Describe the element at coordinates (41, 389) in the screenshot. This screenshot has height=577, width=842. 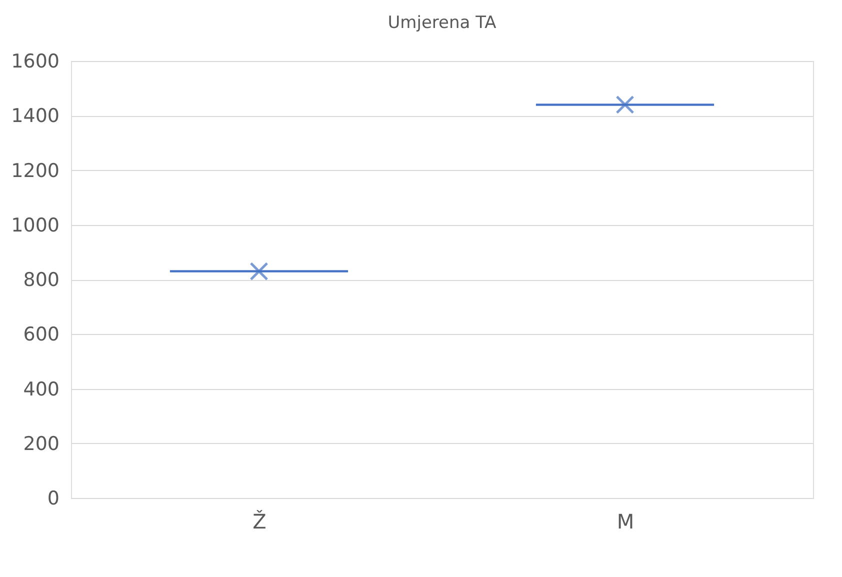
I see `y-tick-label: 400` at that location.